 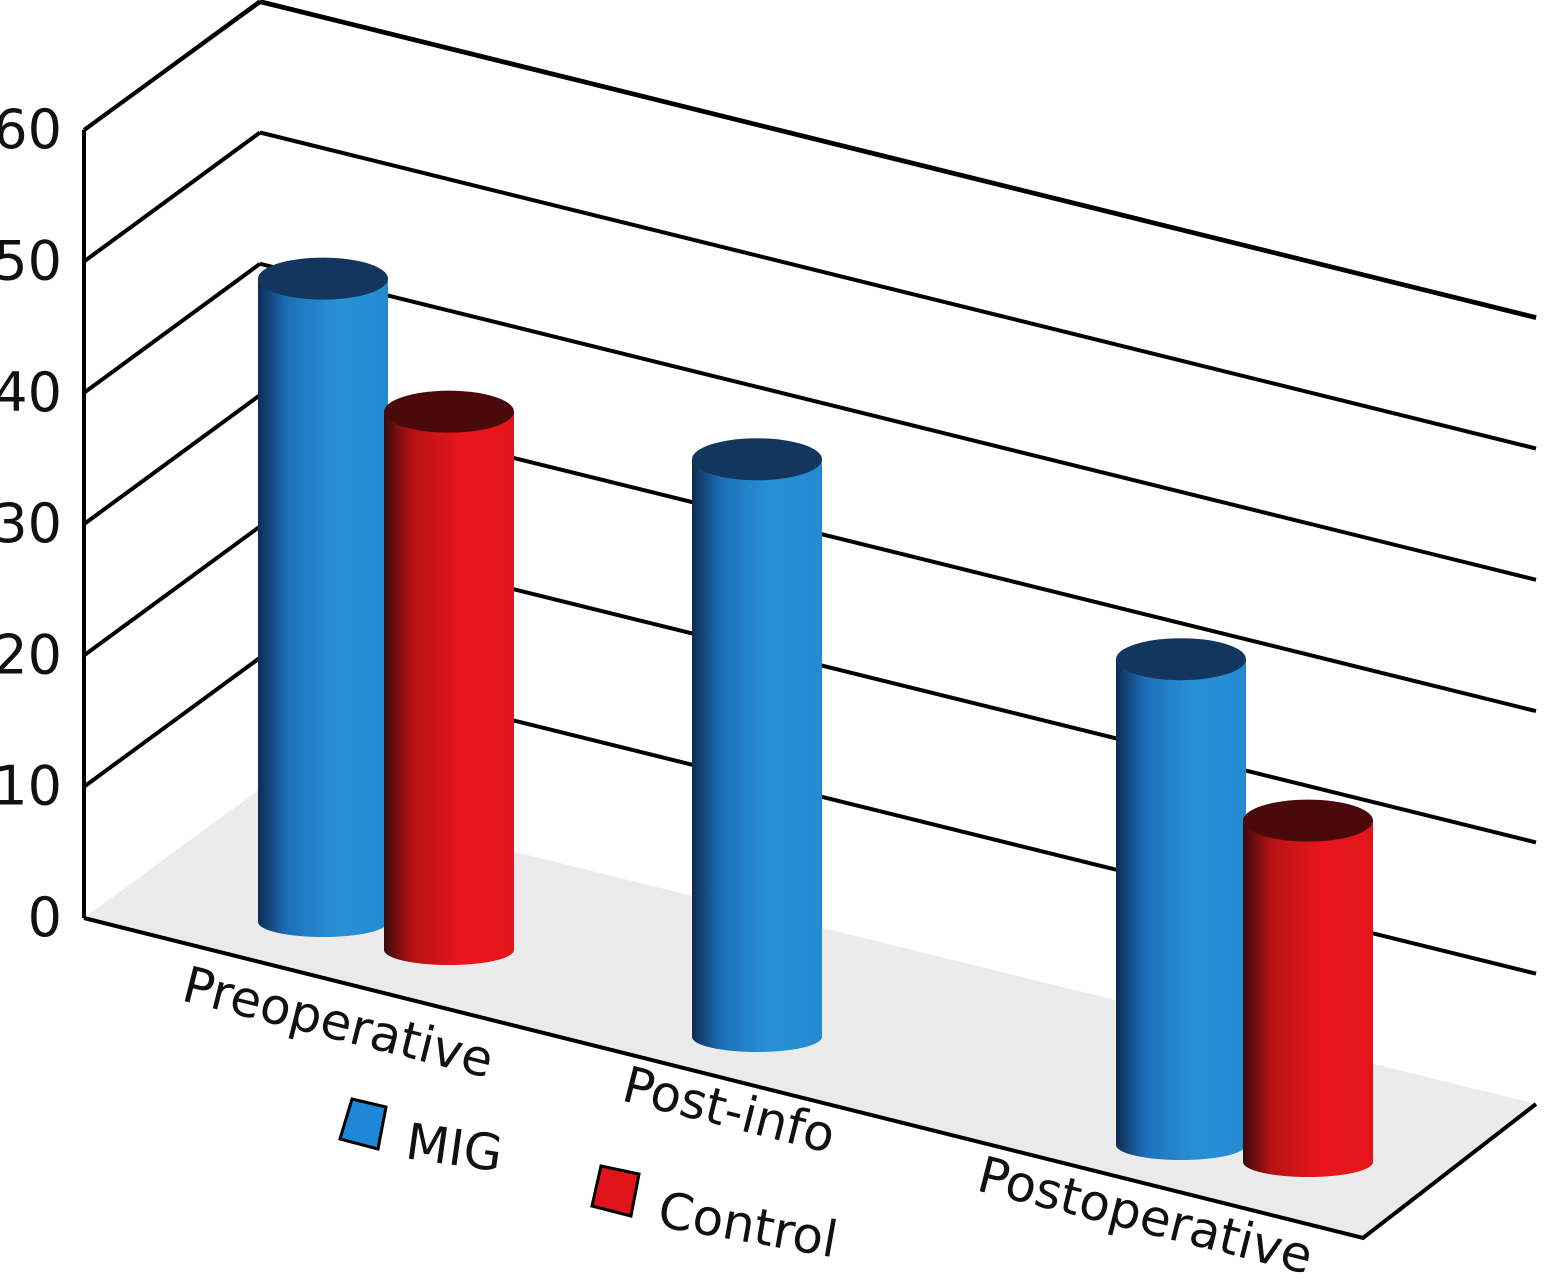 I want to click on bar-mig-postoperative, so click(x=1181, y=899).